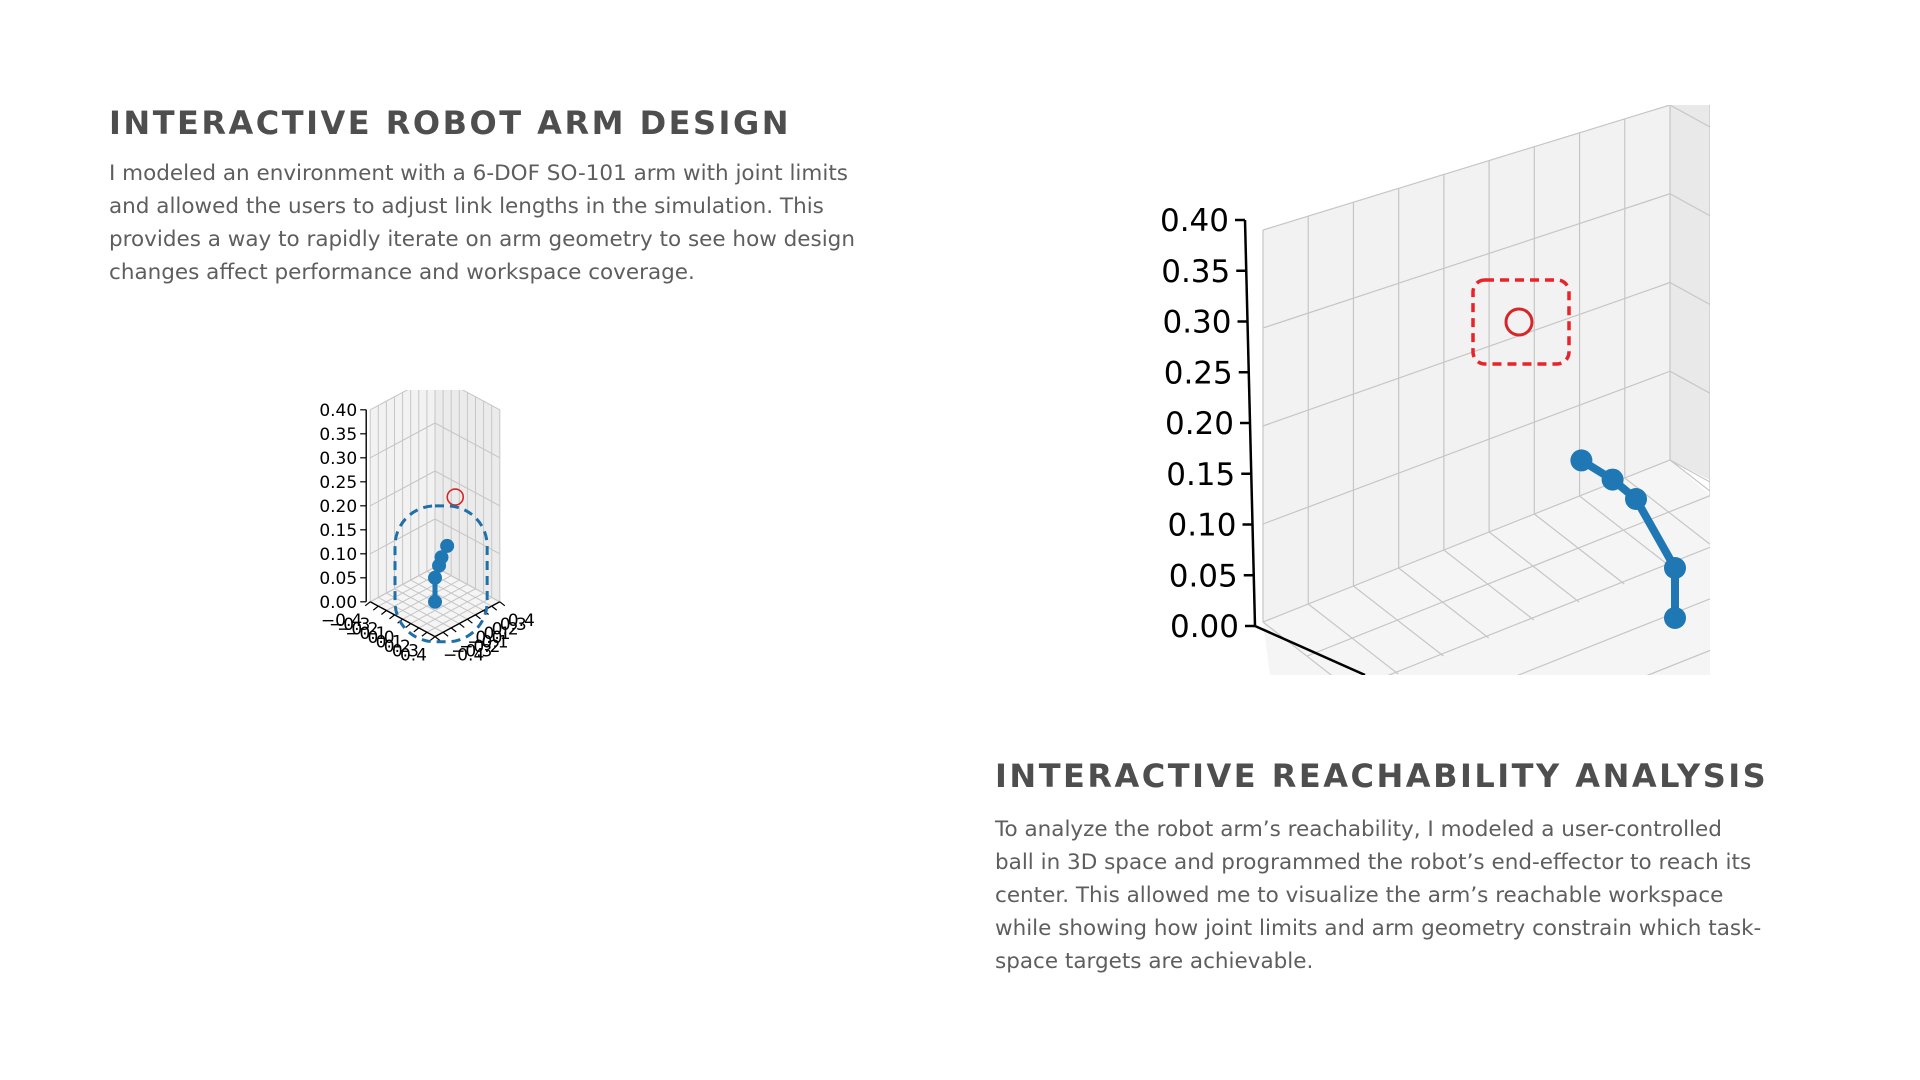 This screenshot has width=1920, height=1080. Describe the element at coordinates (513, 625) in the screenshot. I see `y-tick-label: 0.3` at that location.